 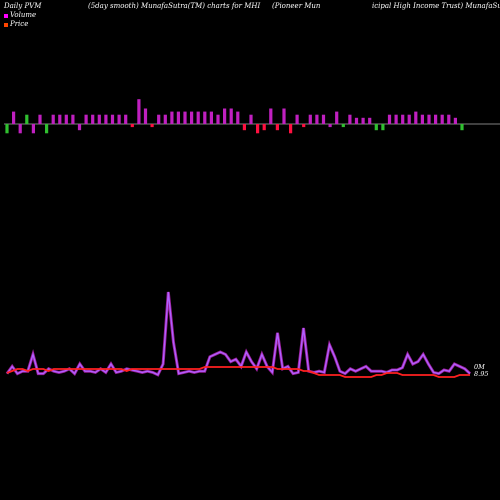 What do you see at coordinates (238, 372) in the screenshot?
I see `price-line` at bounding box center [238, 372].